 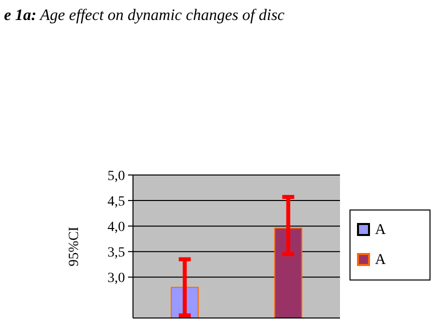 What do you see at coordinates (116, 202) in the screenshot?
I see `y-tick-label: 4,5` at bounding box center [116, 202].